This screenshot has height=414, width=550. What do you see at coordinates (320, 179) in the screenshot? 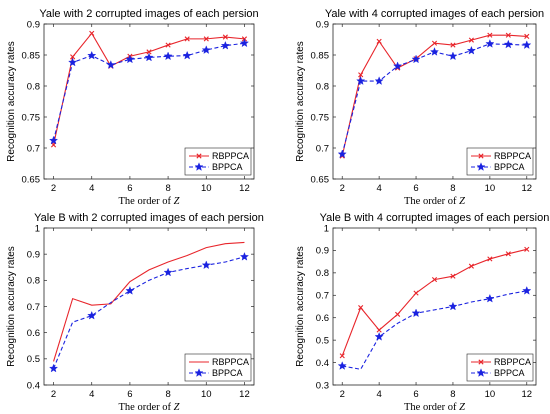
I see `y-tick-label: 0.65` at bounding box center [320, 179].